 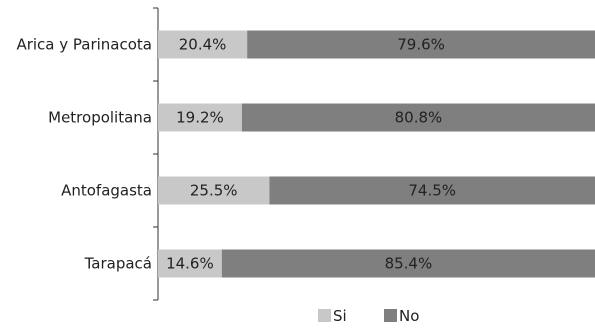 What do you see at coordinates (409, 316) in the screenshot?
I see `legend-label-no: No` at bounding box center [409, 316].